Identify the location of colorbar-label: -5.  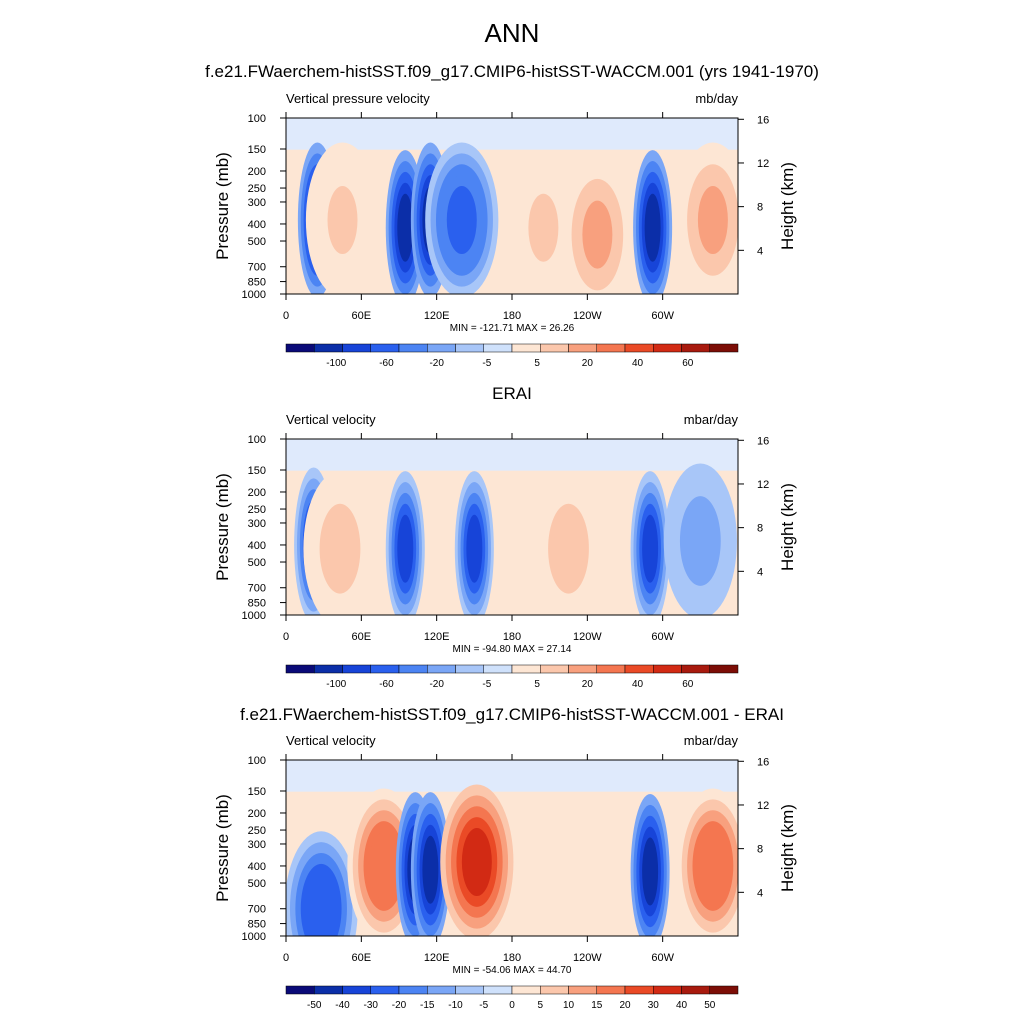
(486, 363).